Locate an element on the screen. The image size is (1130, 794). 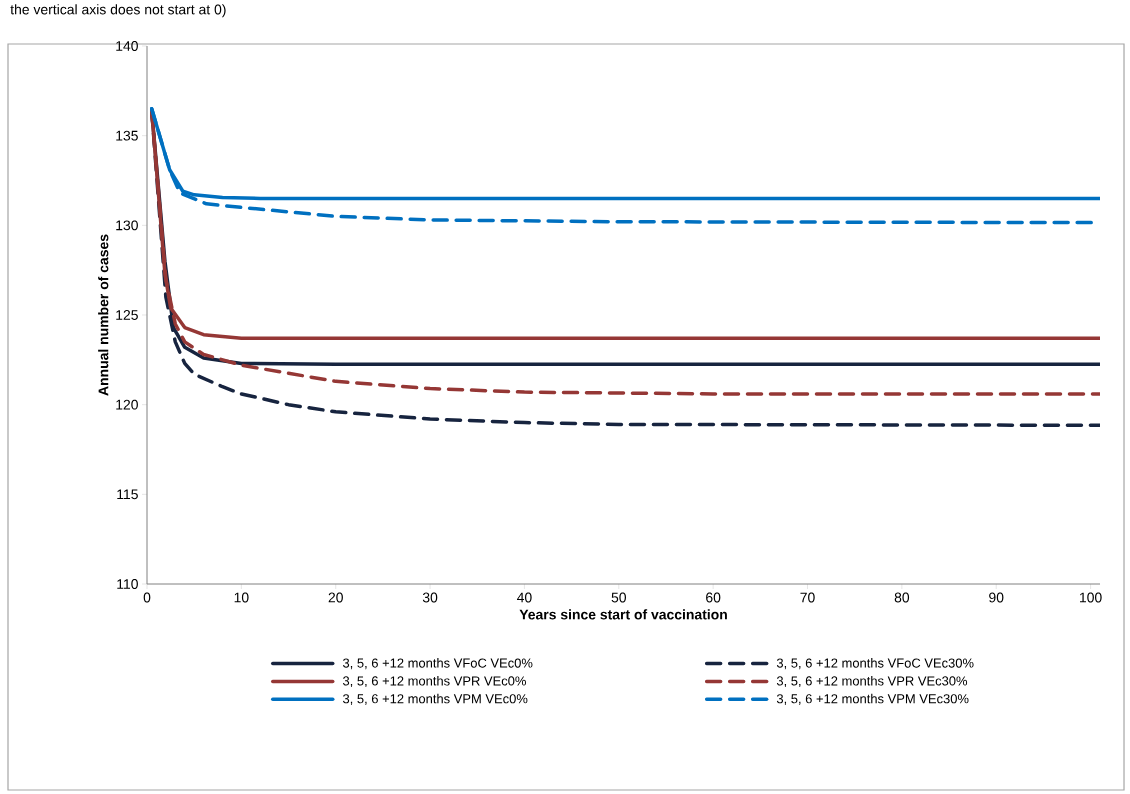
y-tick-label: 130 is located at coordinates (127, 225).